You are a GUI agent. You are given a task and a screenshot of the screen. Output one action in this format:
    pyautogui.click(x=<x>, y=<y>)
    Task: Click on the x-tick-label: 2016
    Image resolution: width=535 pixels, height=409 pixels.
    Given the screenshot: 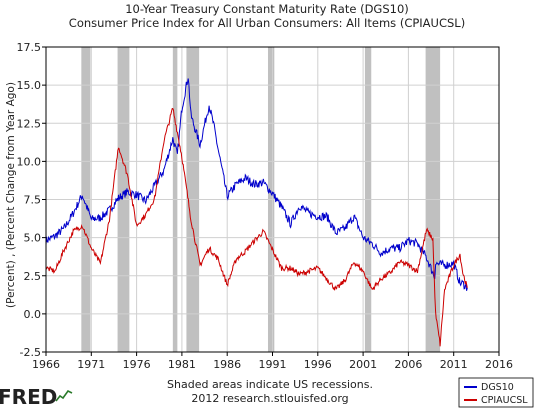 What is the action you would take?
    pyautogui.click(x=499, y=364)
    